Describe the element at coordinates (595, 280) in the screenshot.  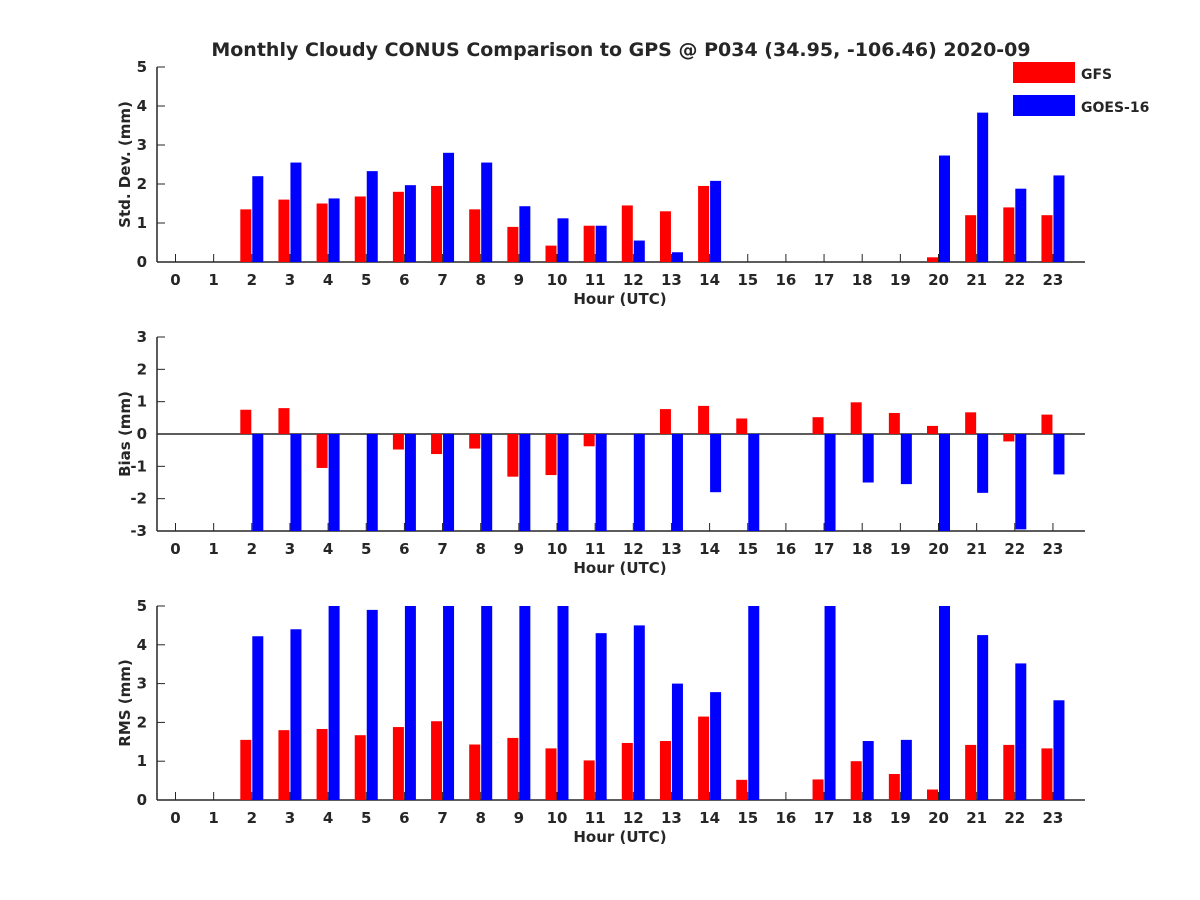
I see `std-dev-xtick-label: 11` at that location.